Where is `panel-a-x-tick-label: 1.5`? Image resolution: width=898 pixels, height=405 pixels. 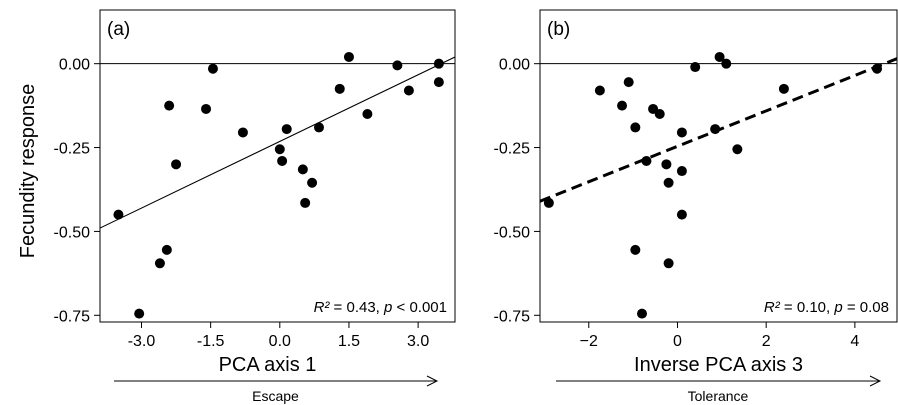
panel-a-x-tick-label: 1.5 is located at coordinates (349, 341).